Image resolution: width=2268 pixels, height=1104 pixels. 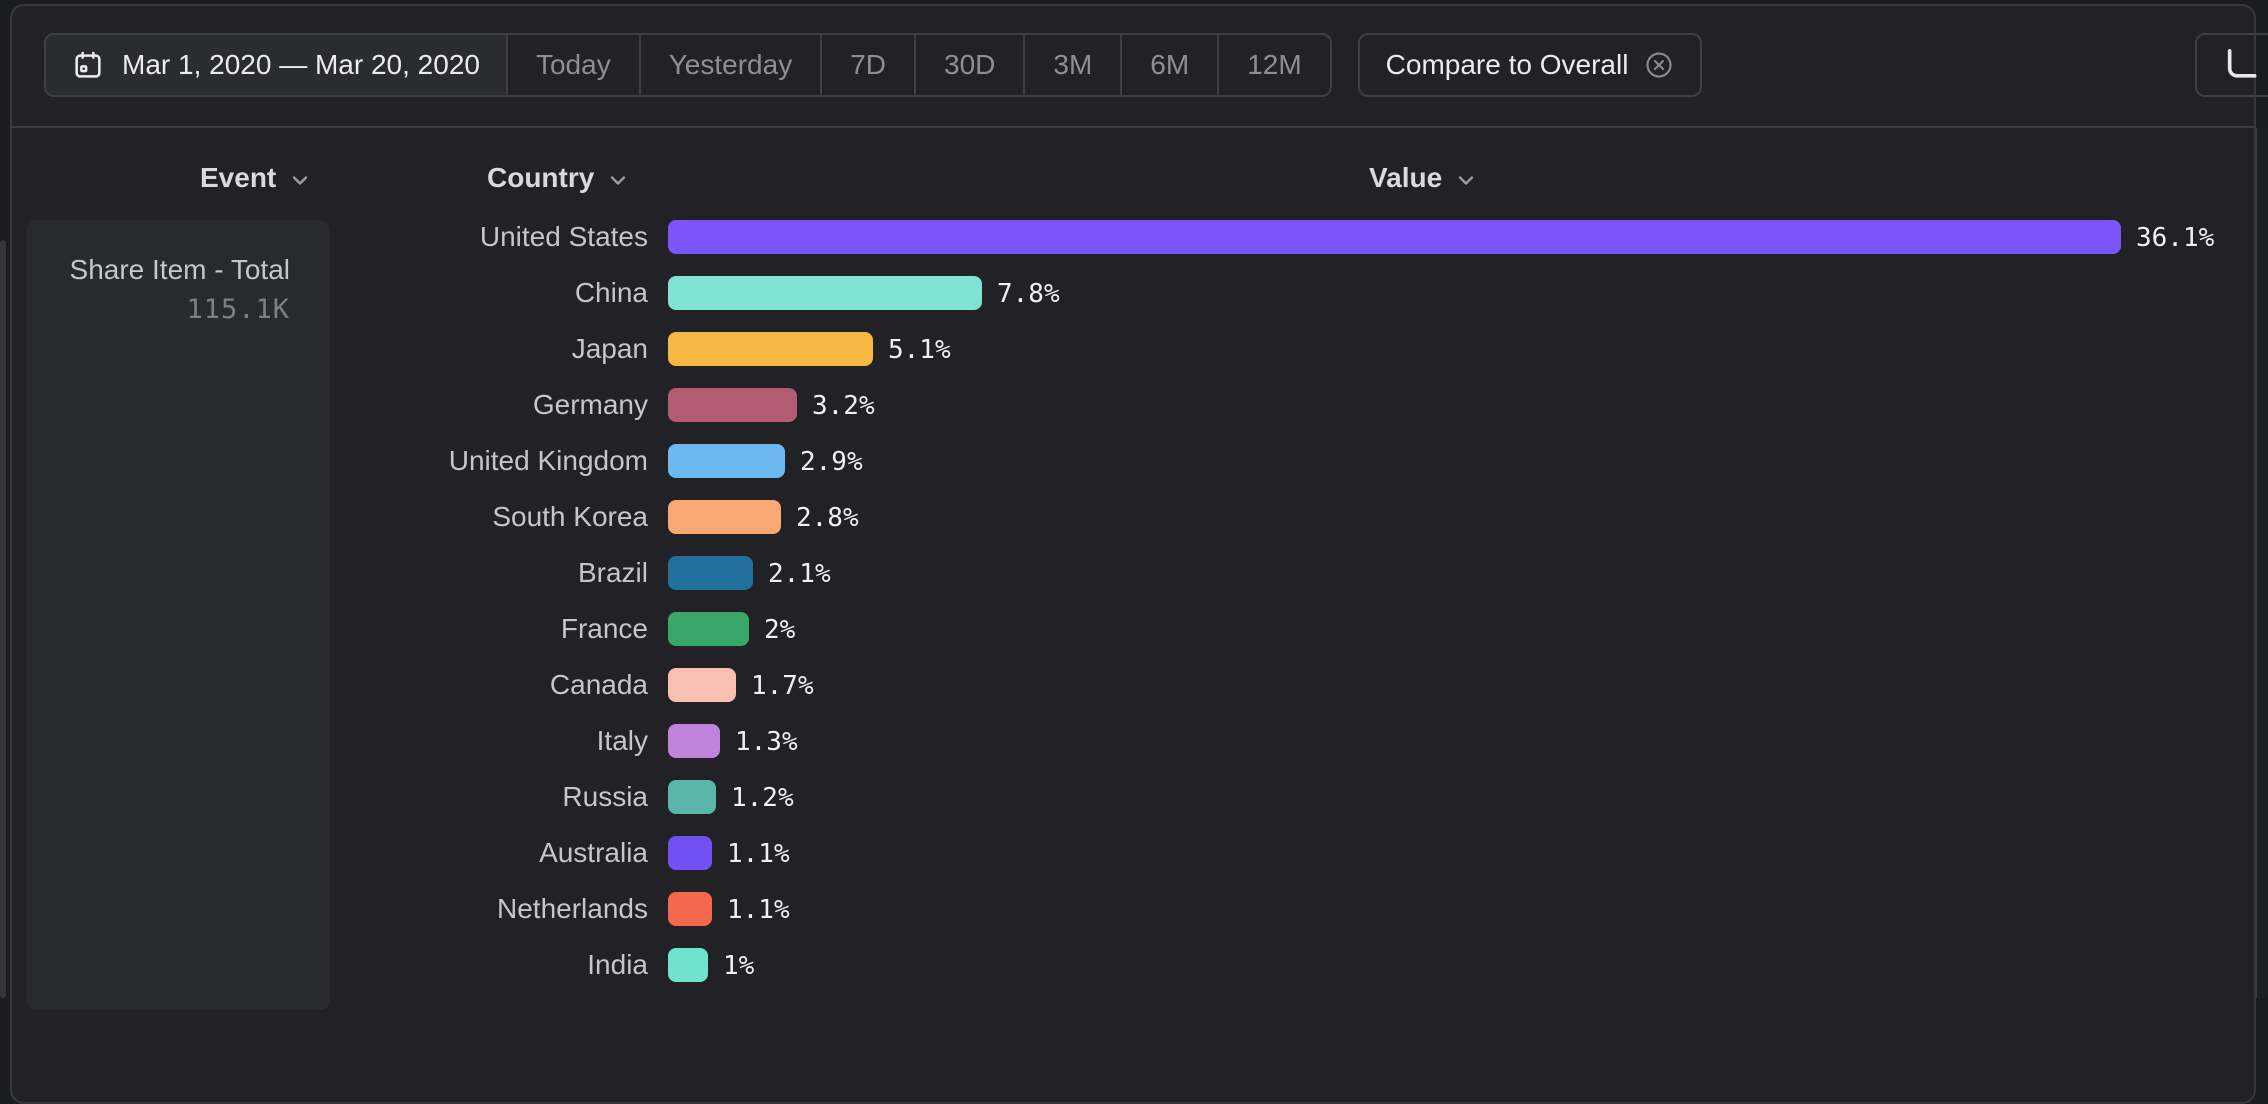 I want to click on country-label: Germany, so click(x=590, y=404).